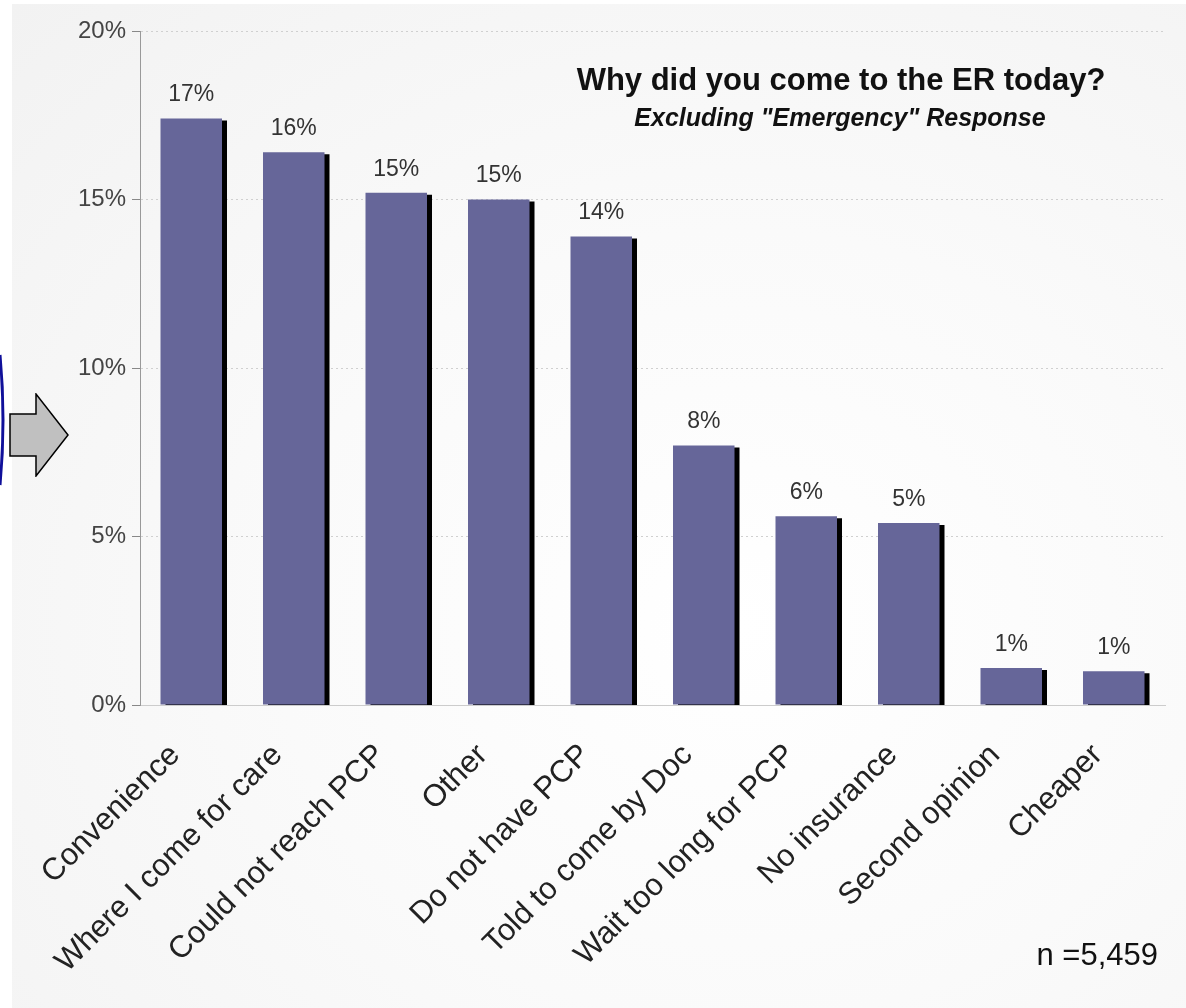 The height and width of the screenshot is (1008, 1186). Describe the element at coordinates (191, 93) in the screenshot. I see `data-label: 17%` at that location.